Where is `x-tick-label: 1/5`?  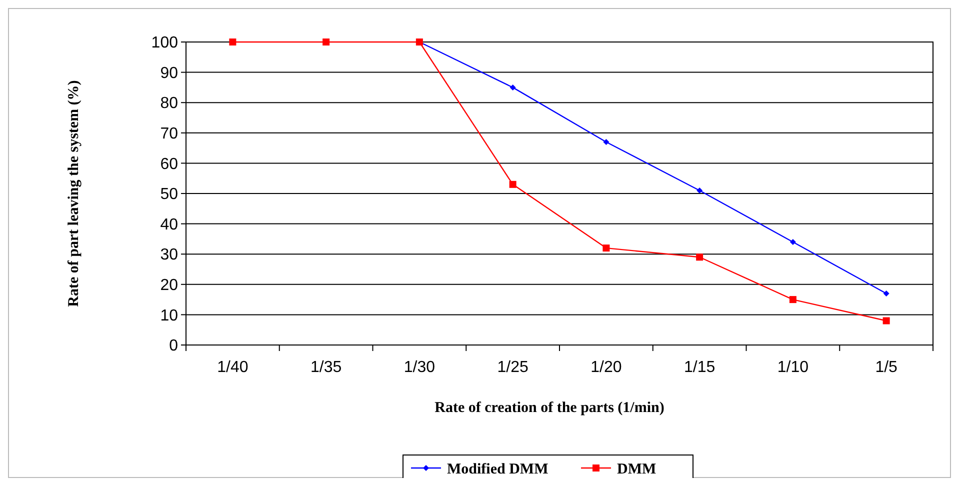
x-tick-label: 1/5 is located at coordinates (886, 367).